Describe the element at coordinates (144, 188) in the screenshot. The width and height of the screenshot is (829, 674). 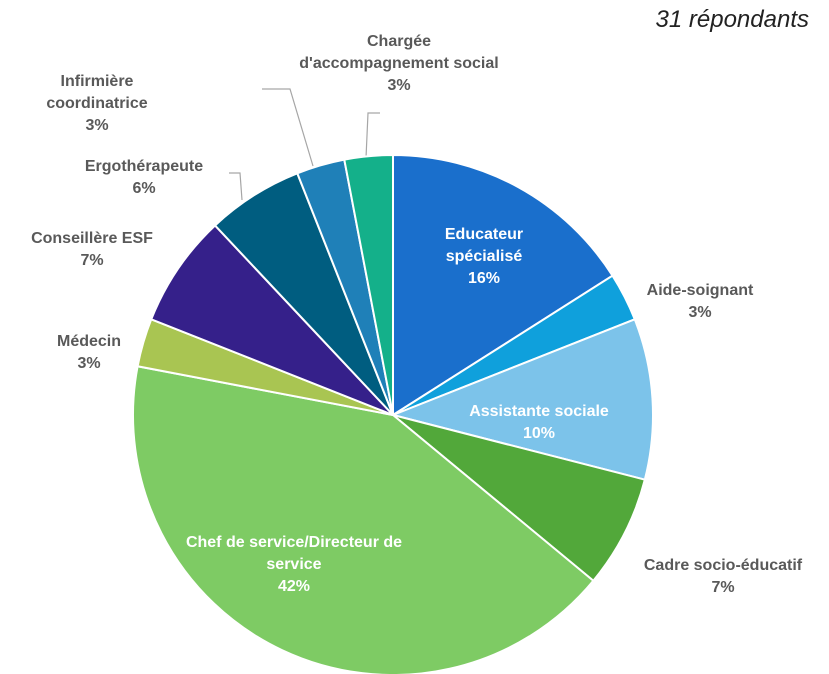
I see `value-label: 6%` at that location.